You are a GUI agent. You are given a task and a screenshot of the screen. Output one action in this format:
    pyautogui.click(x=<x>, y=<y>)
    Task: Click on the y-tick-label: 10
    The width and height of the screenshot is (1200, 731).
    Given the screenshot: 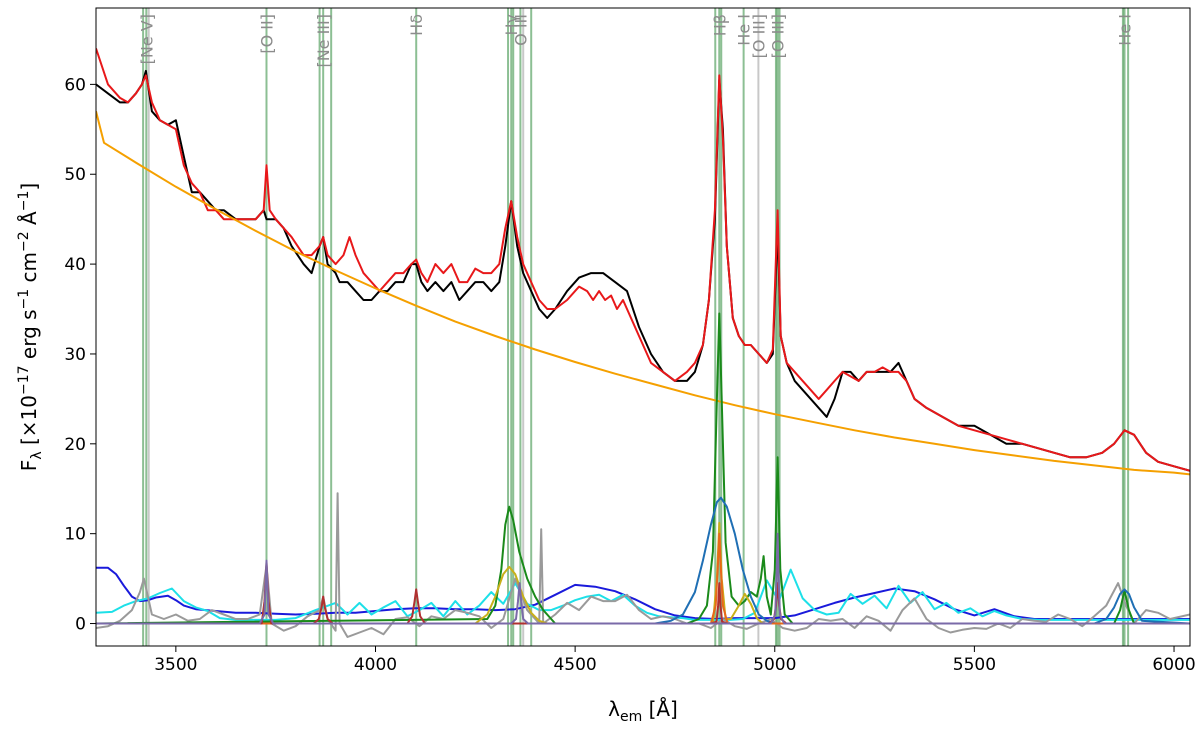 What is the action you would take?
    pyautogui.click(x=75, y=535)
    